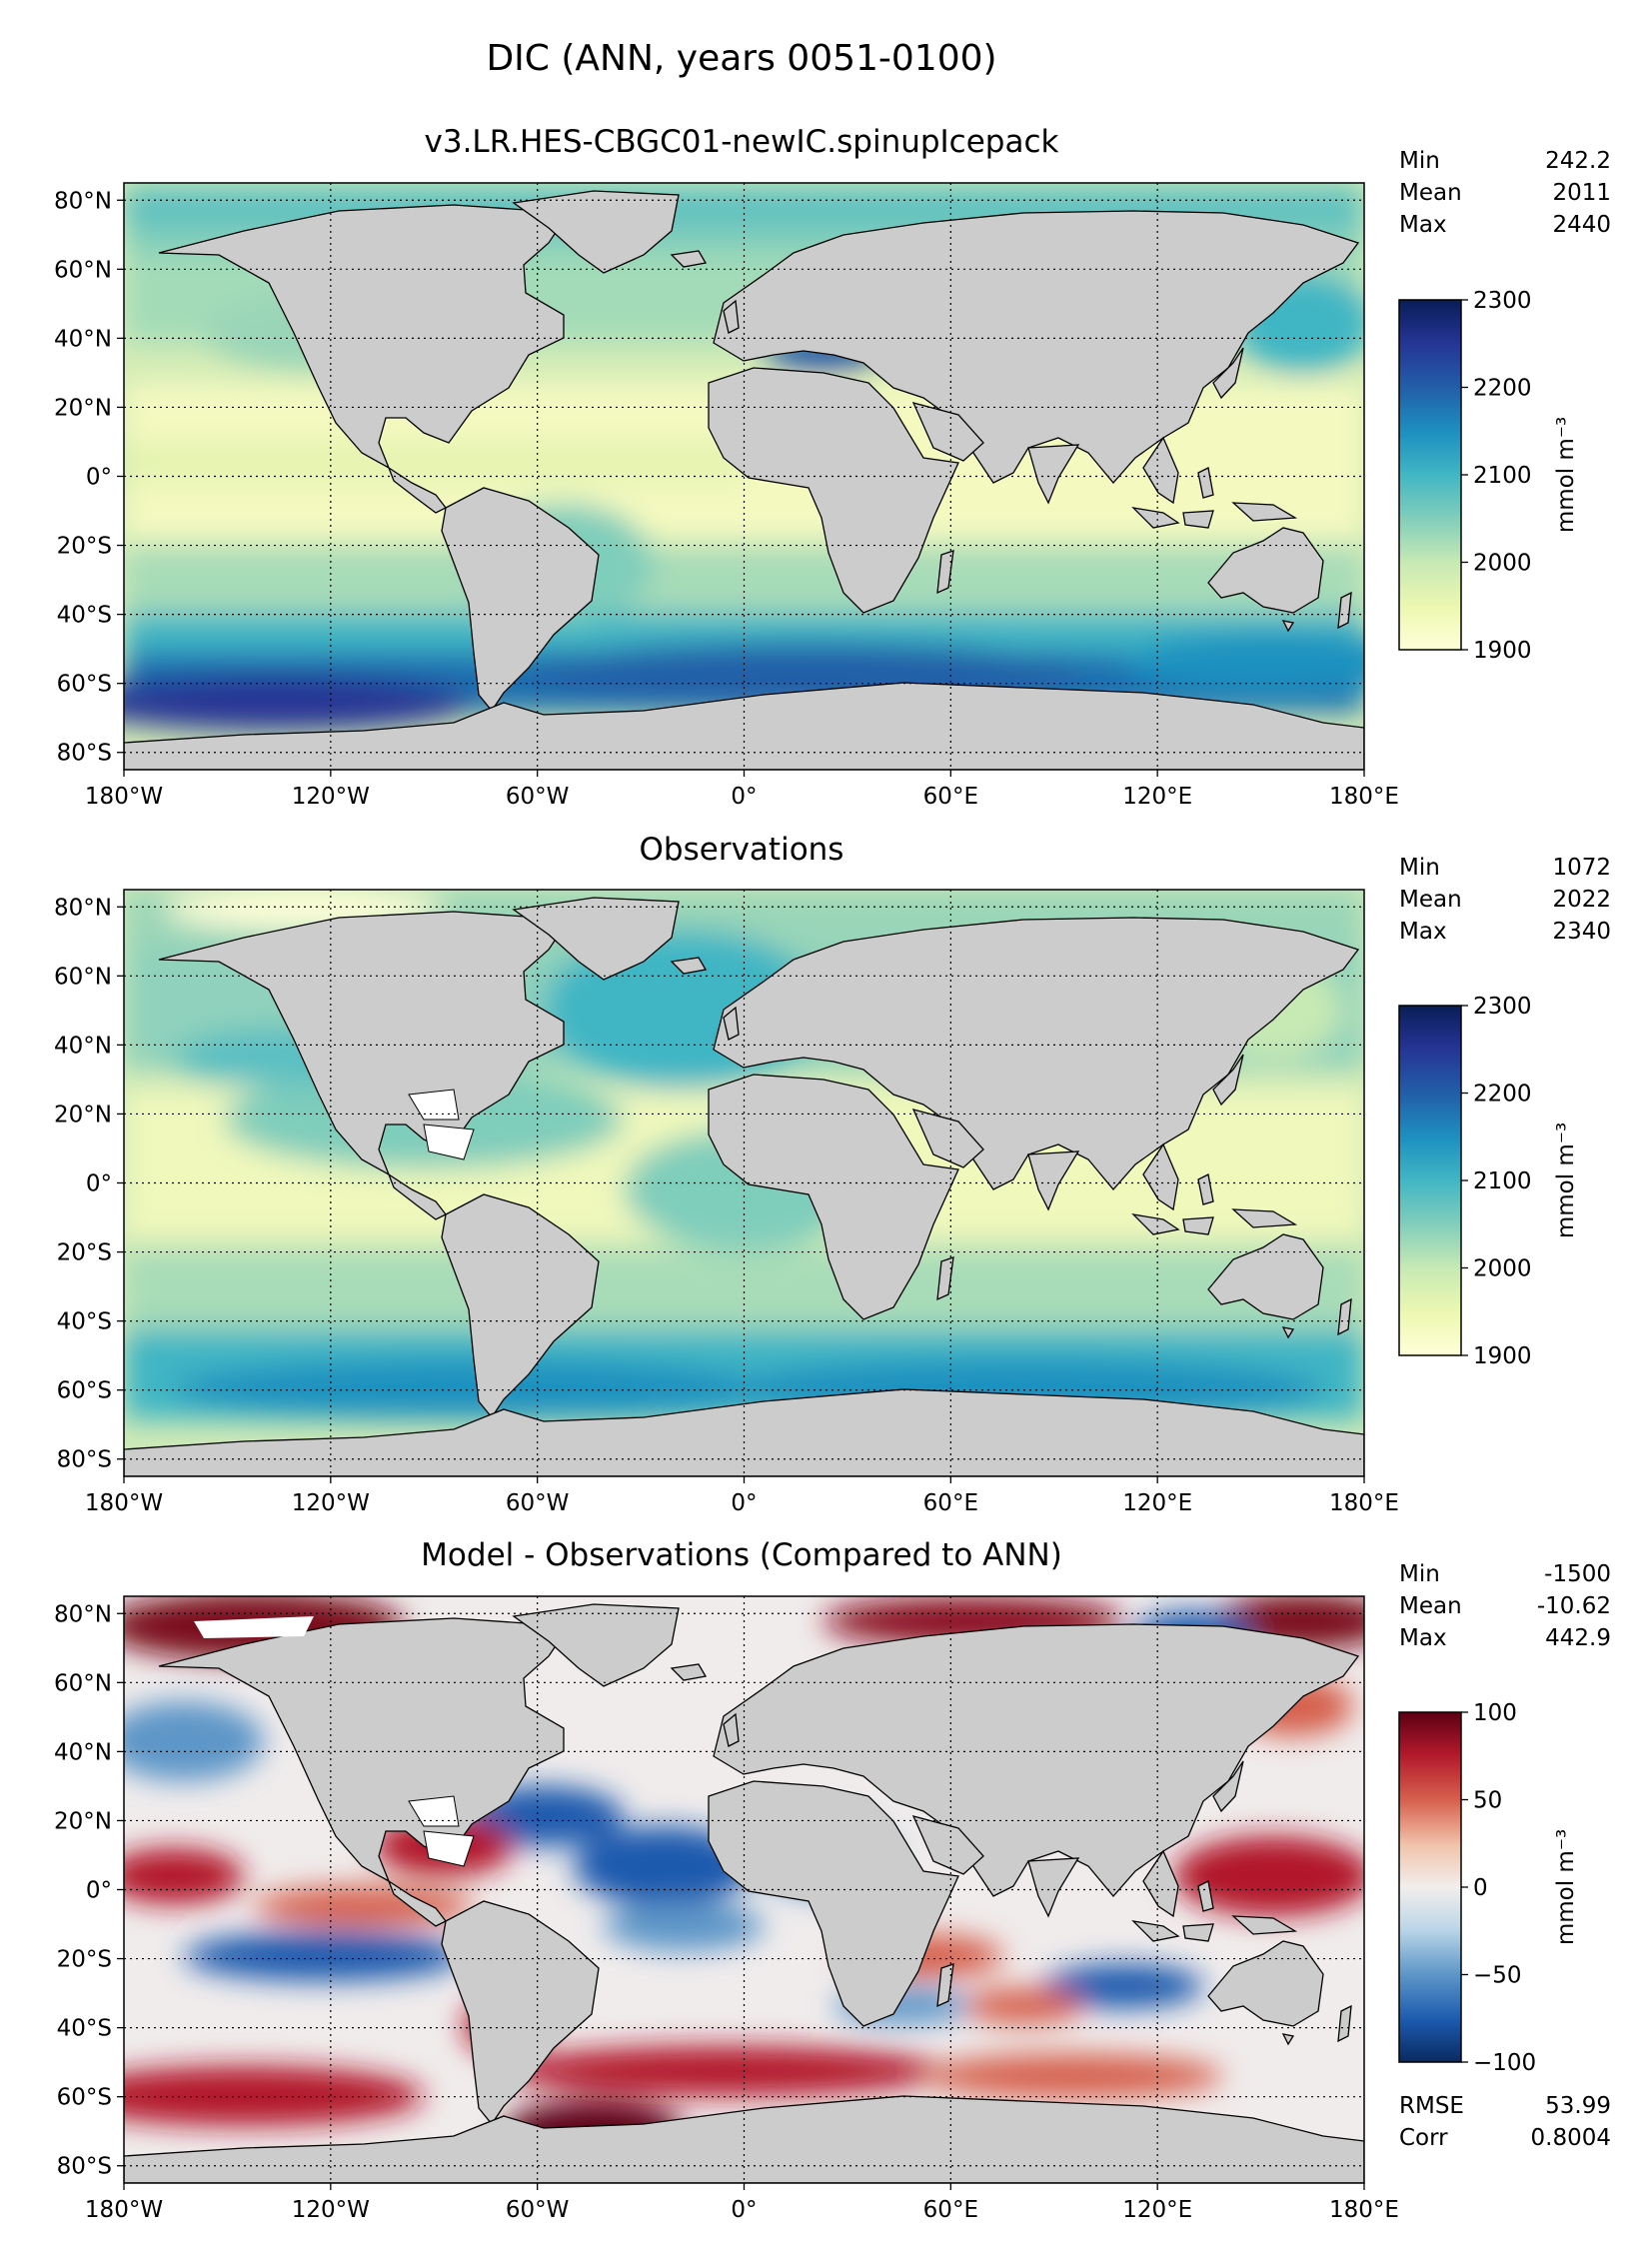  I want to click on stat-value: 2440, so click(1581, 225).